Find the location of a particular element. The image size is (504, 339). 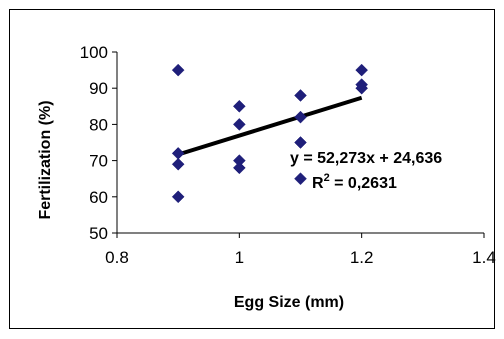

y-tick-label: 50 is located at coordinates (98, 233).